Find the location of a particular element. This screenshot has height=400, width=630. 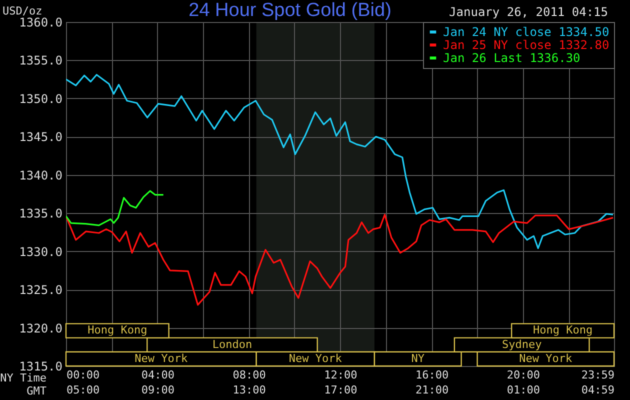

y-tick-label: 1325.0 is located at coordinates (40, 290).